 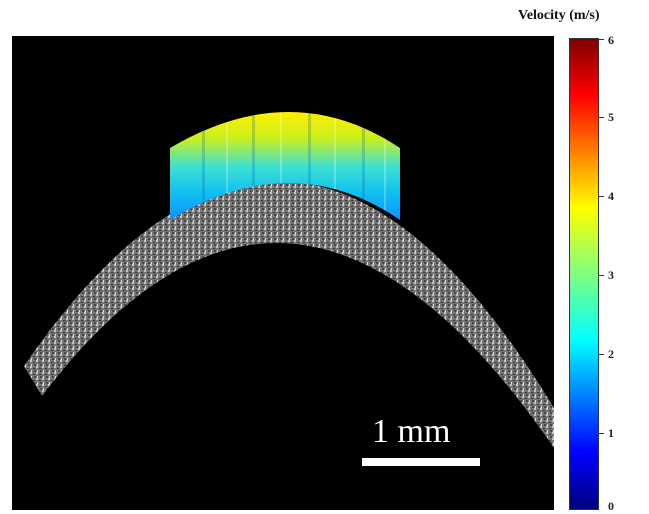 I want to click on scale-bar-label: 1 mm, so click(x=411, y=431).